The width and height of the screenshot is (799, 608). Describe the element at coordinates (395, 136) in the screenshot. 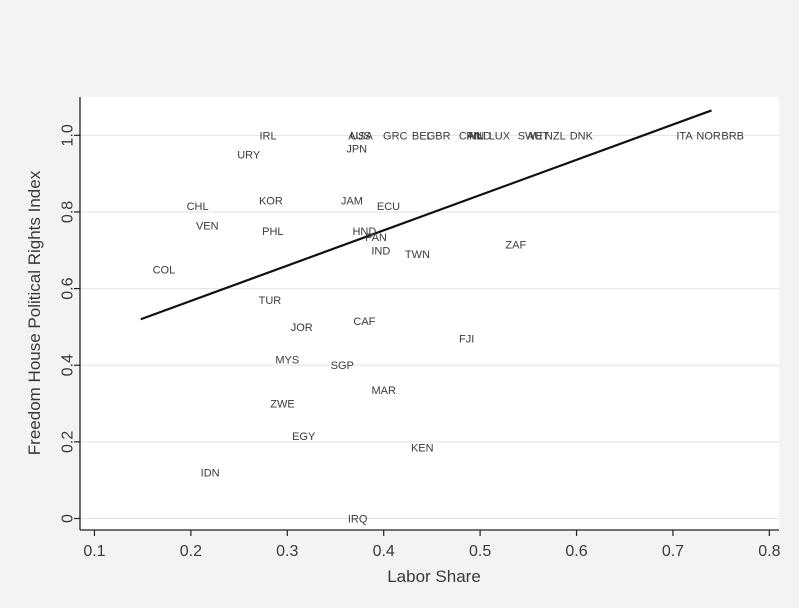

I see `point-label: GRC` at that location.